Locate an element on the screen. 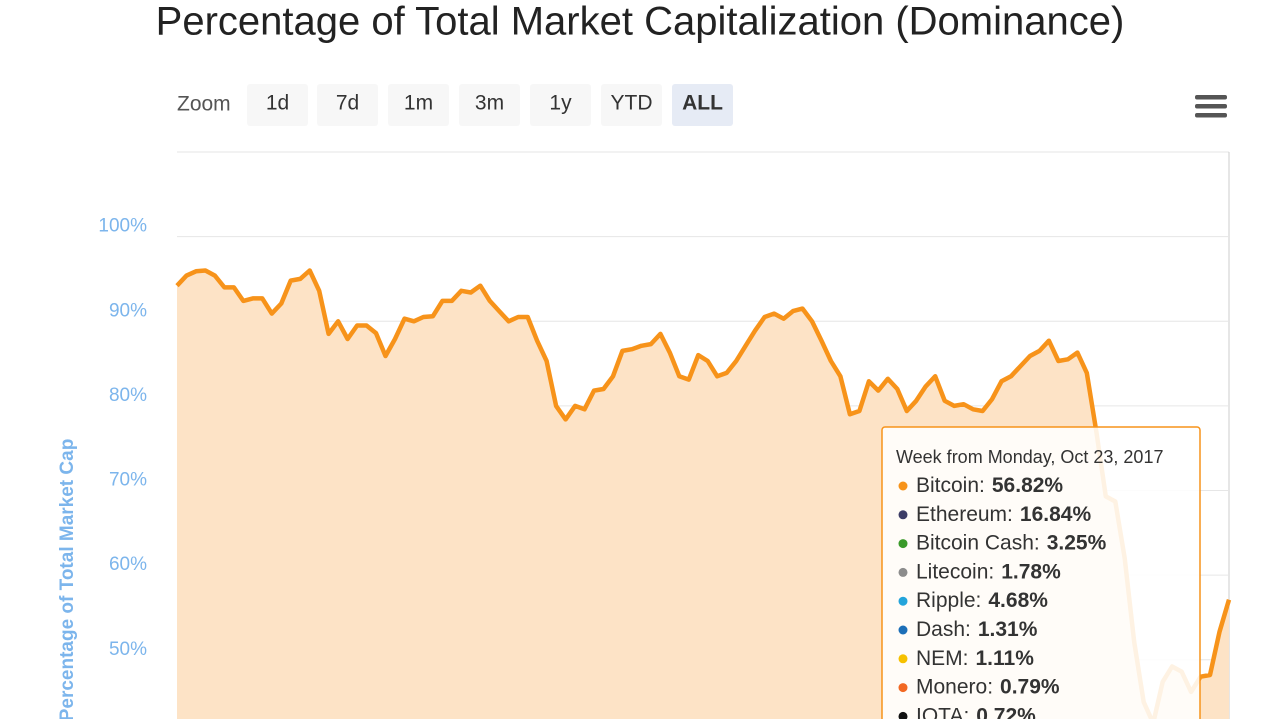 This screenshot has width=1280, height=719. zoom-button: 1y is located at coordinates (560, 105).